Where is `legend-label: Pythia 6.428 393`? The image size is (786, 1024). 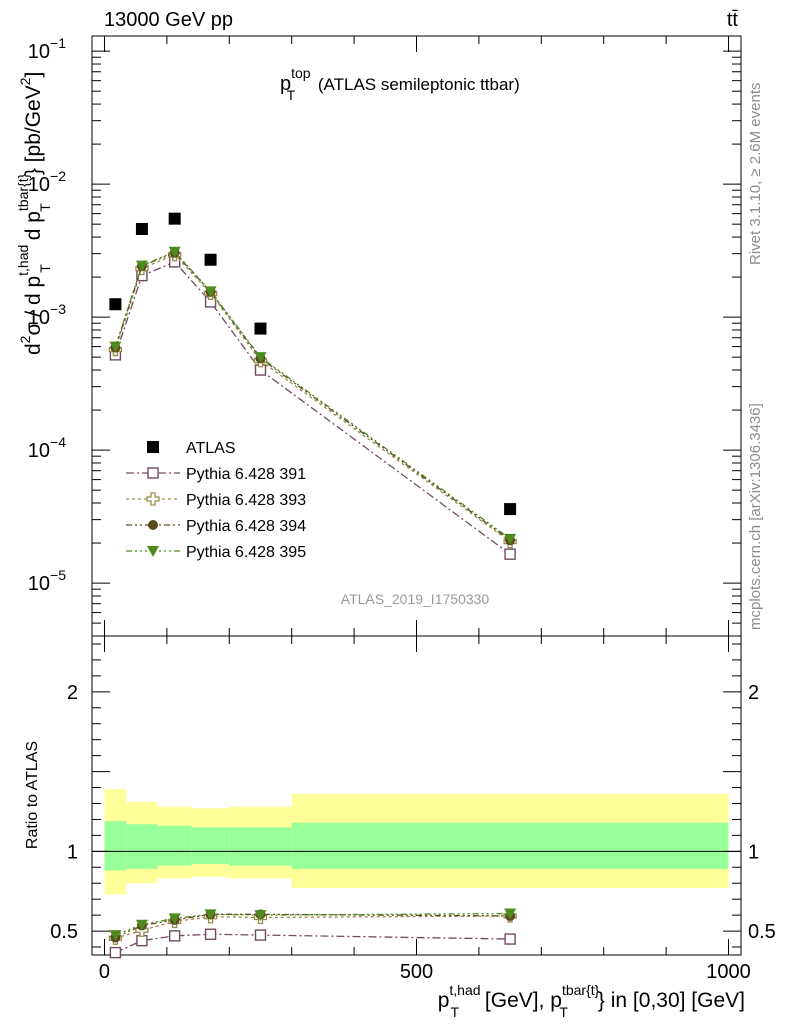 legend-label: Pythia 6.428 393 is located at coordinates (246, 500).